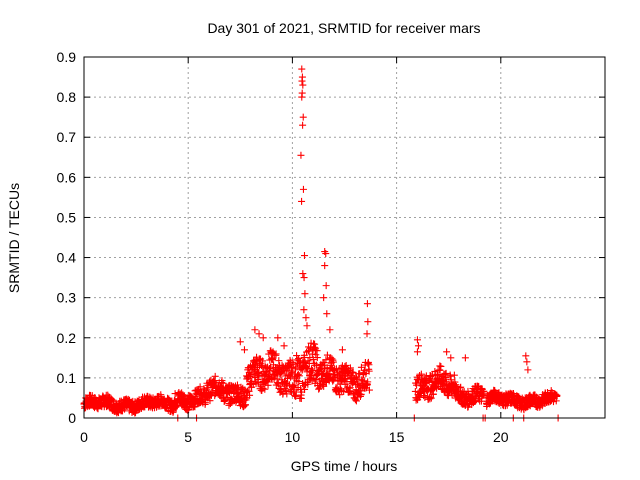 This screenshot has height=480, width=640. I want to click on x-axis-label: GPS time / hours, so click(344, 466).